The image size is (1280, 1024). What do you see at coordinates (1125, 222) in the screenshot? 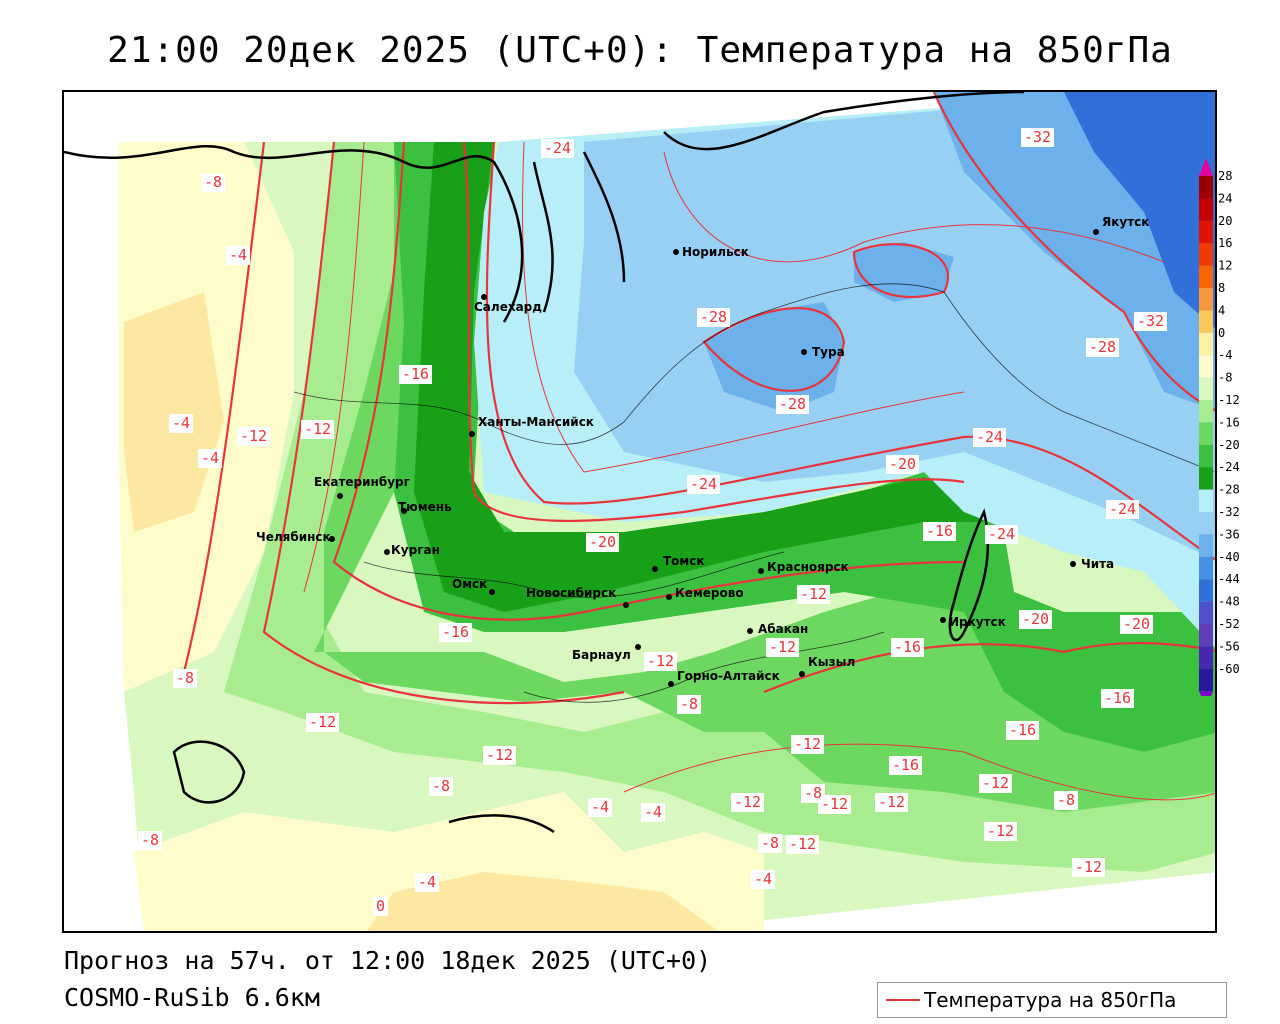
I see `city-label: Якутск` at bounding box center [1125, 222].